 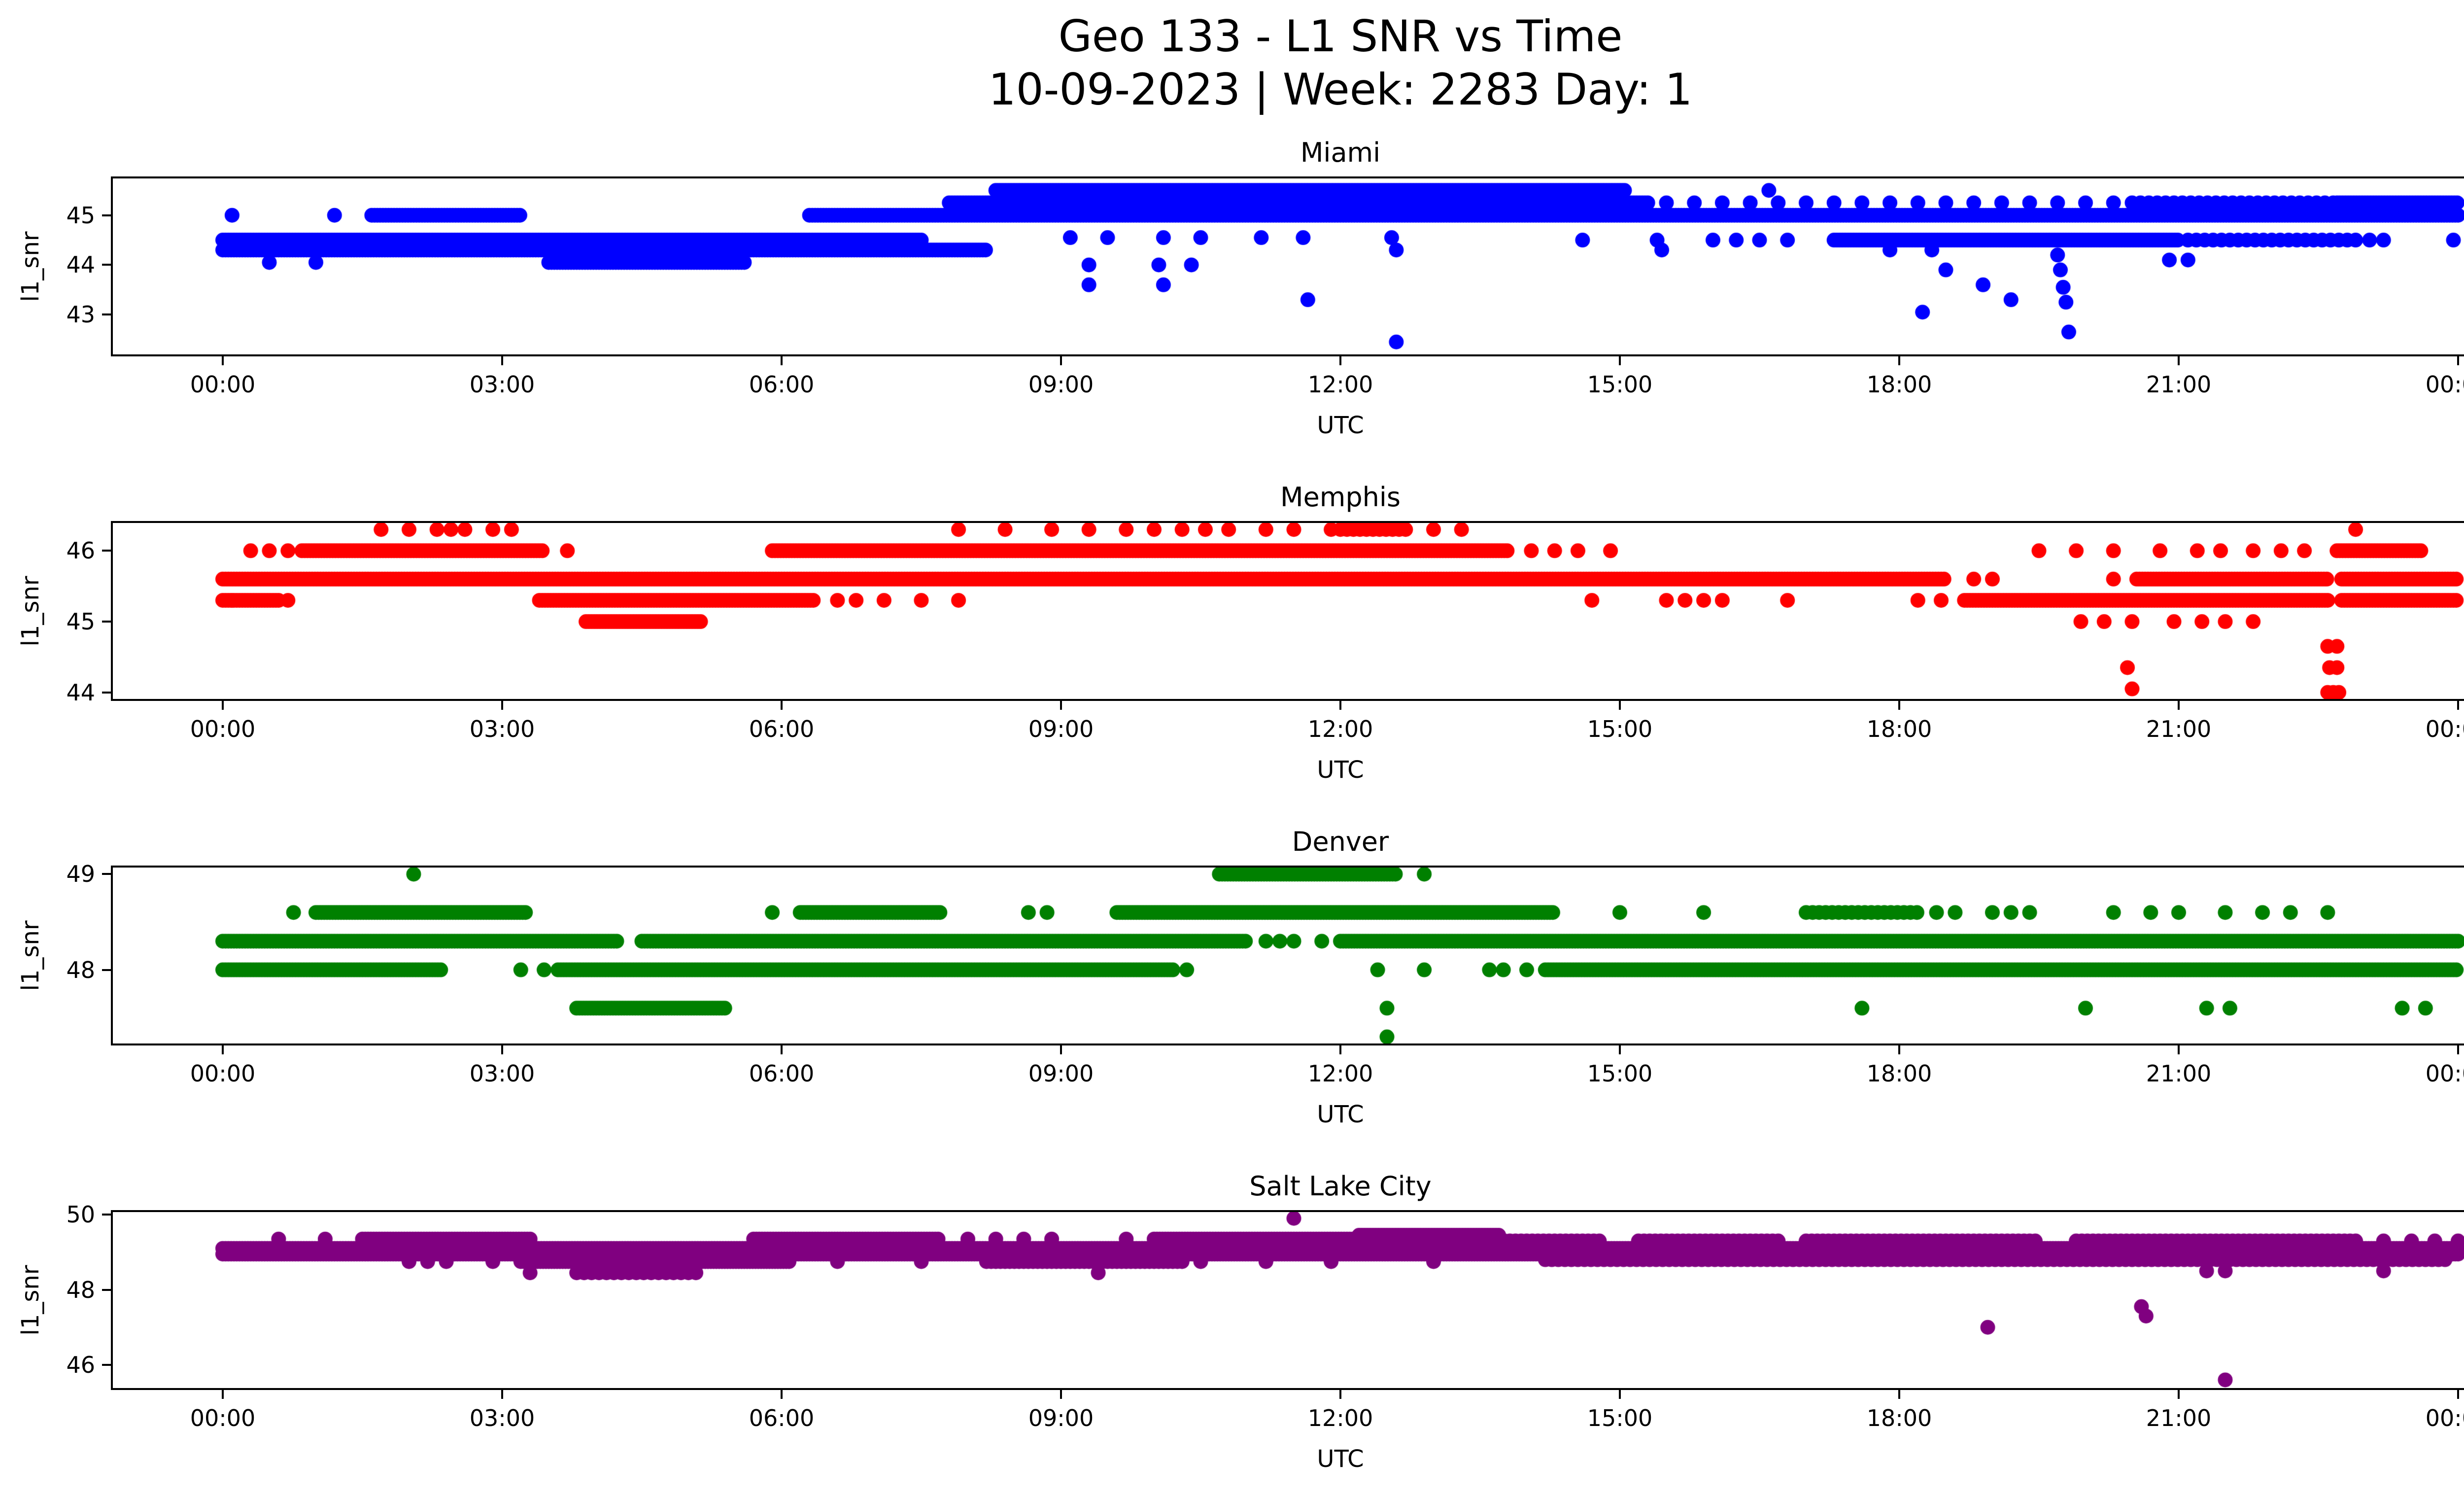 I want to click on ytick-label-miami-45: 45, so click(x=80, y=215).